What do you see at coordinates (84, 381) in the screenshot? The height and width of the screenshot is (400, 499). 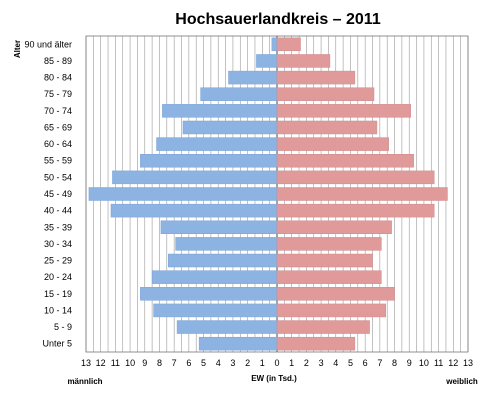 I see `left-side-label: männlich` at bounding box center [84, 381].